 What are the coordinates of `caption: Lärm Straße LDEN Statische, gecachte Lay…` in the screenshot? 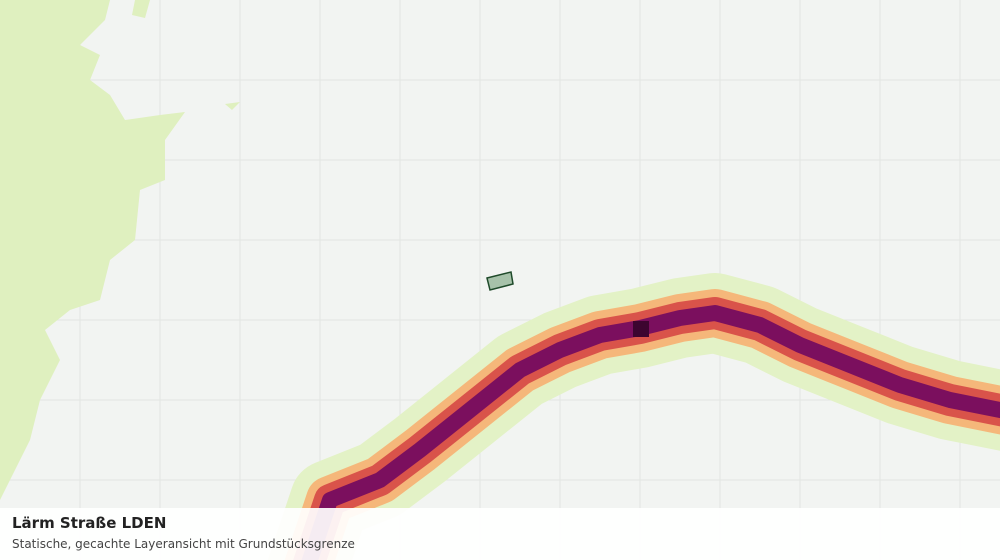 It's located at (500, 534).